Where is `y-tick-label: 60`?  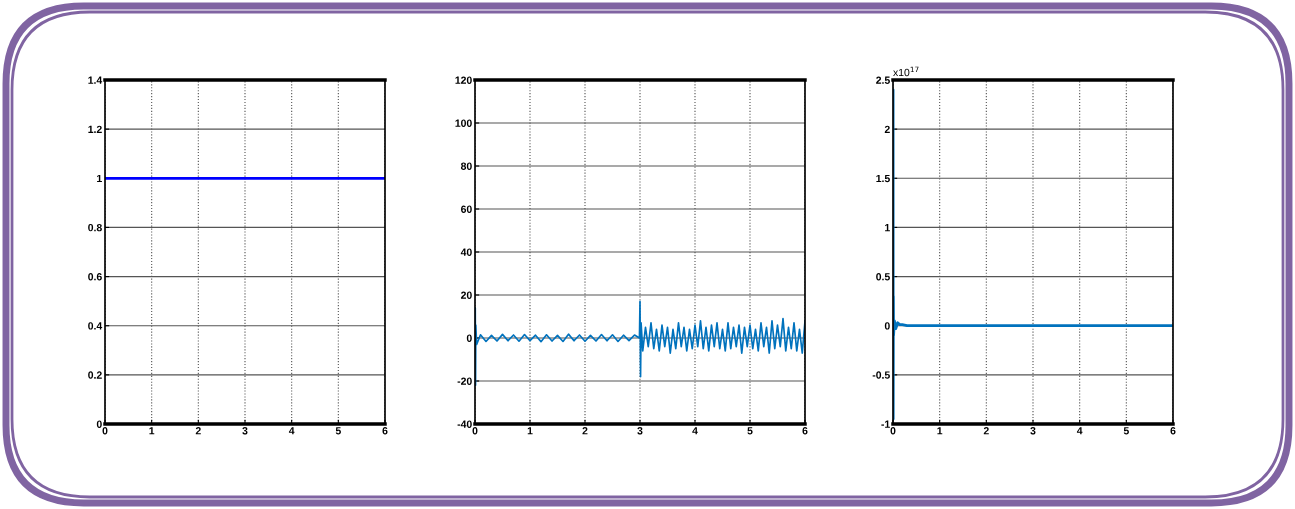 y-tick-label: 60 is located at coordinates (466, 209).